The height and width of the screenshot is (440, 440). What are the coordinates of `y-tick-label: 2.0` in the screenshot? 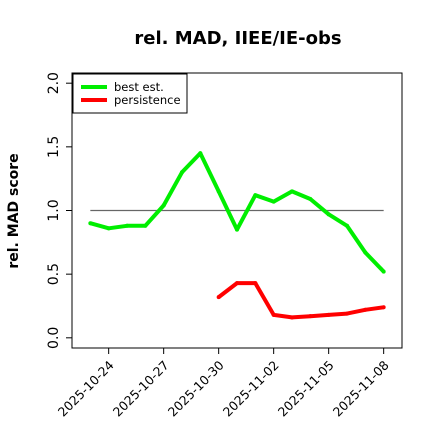 It's located at (54, 83).